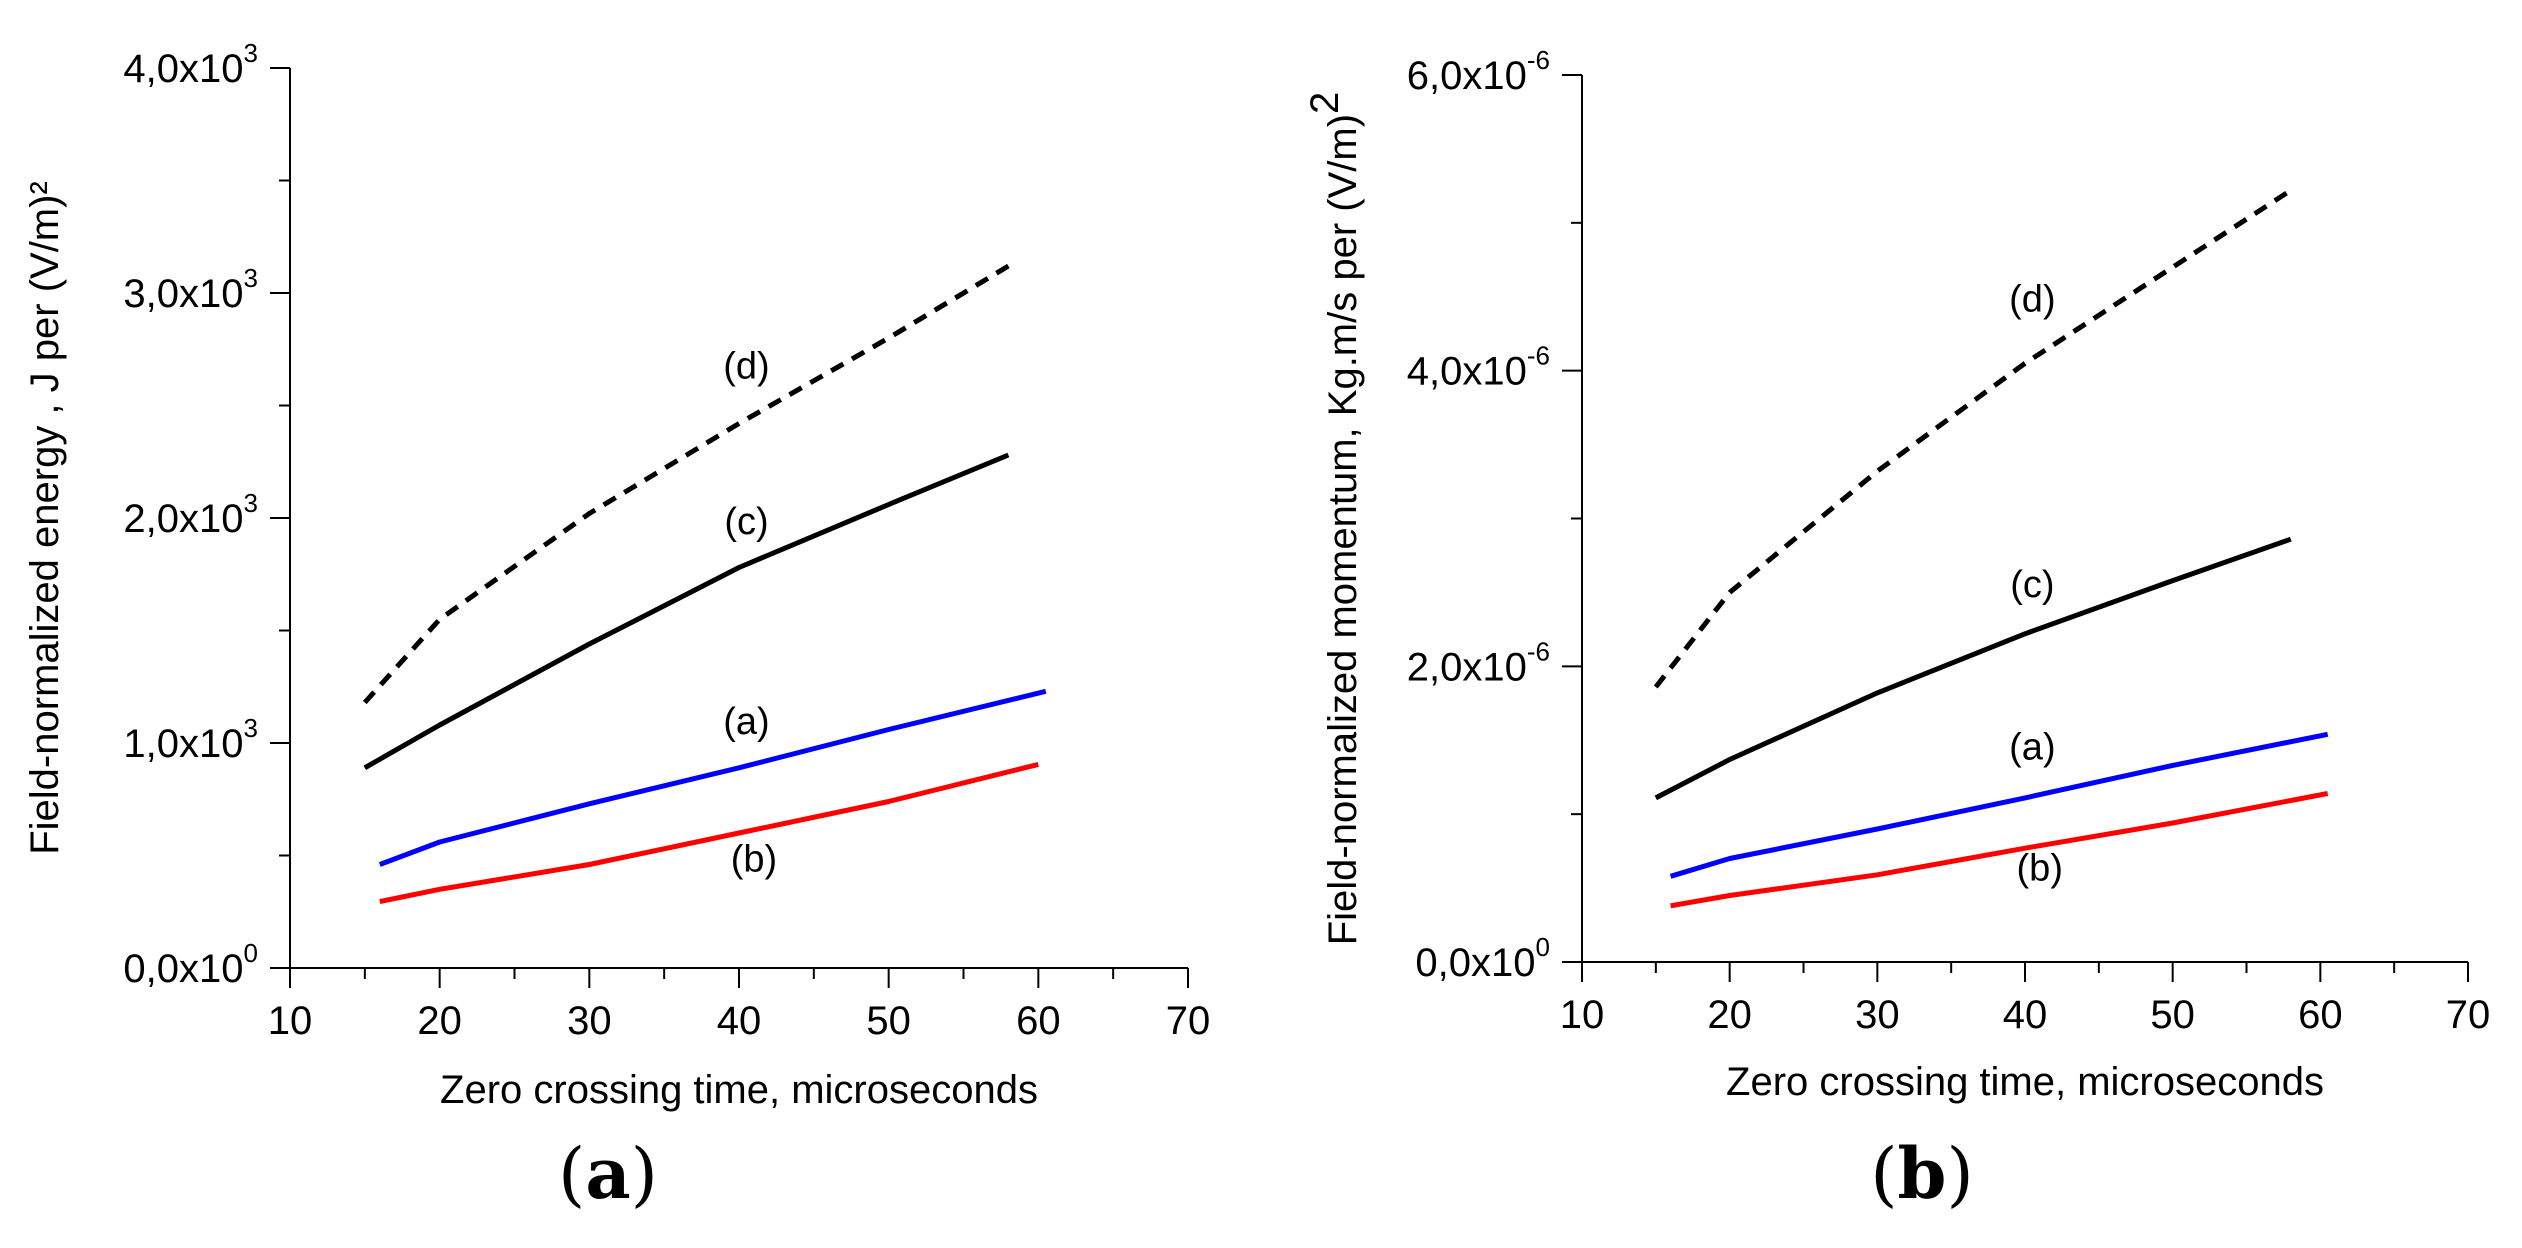  What do you see at coordinates (1478, 662) in the screenshot?
I see `y-tick-label: 2,0x10⁻⁶` at bounding box center [1478, 662].